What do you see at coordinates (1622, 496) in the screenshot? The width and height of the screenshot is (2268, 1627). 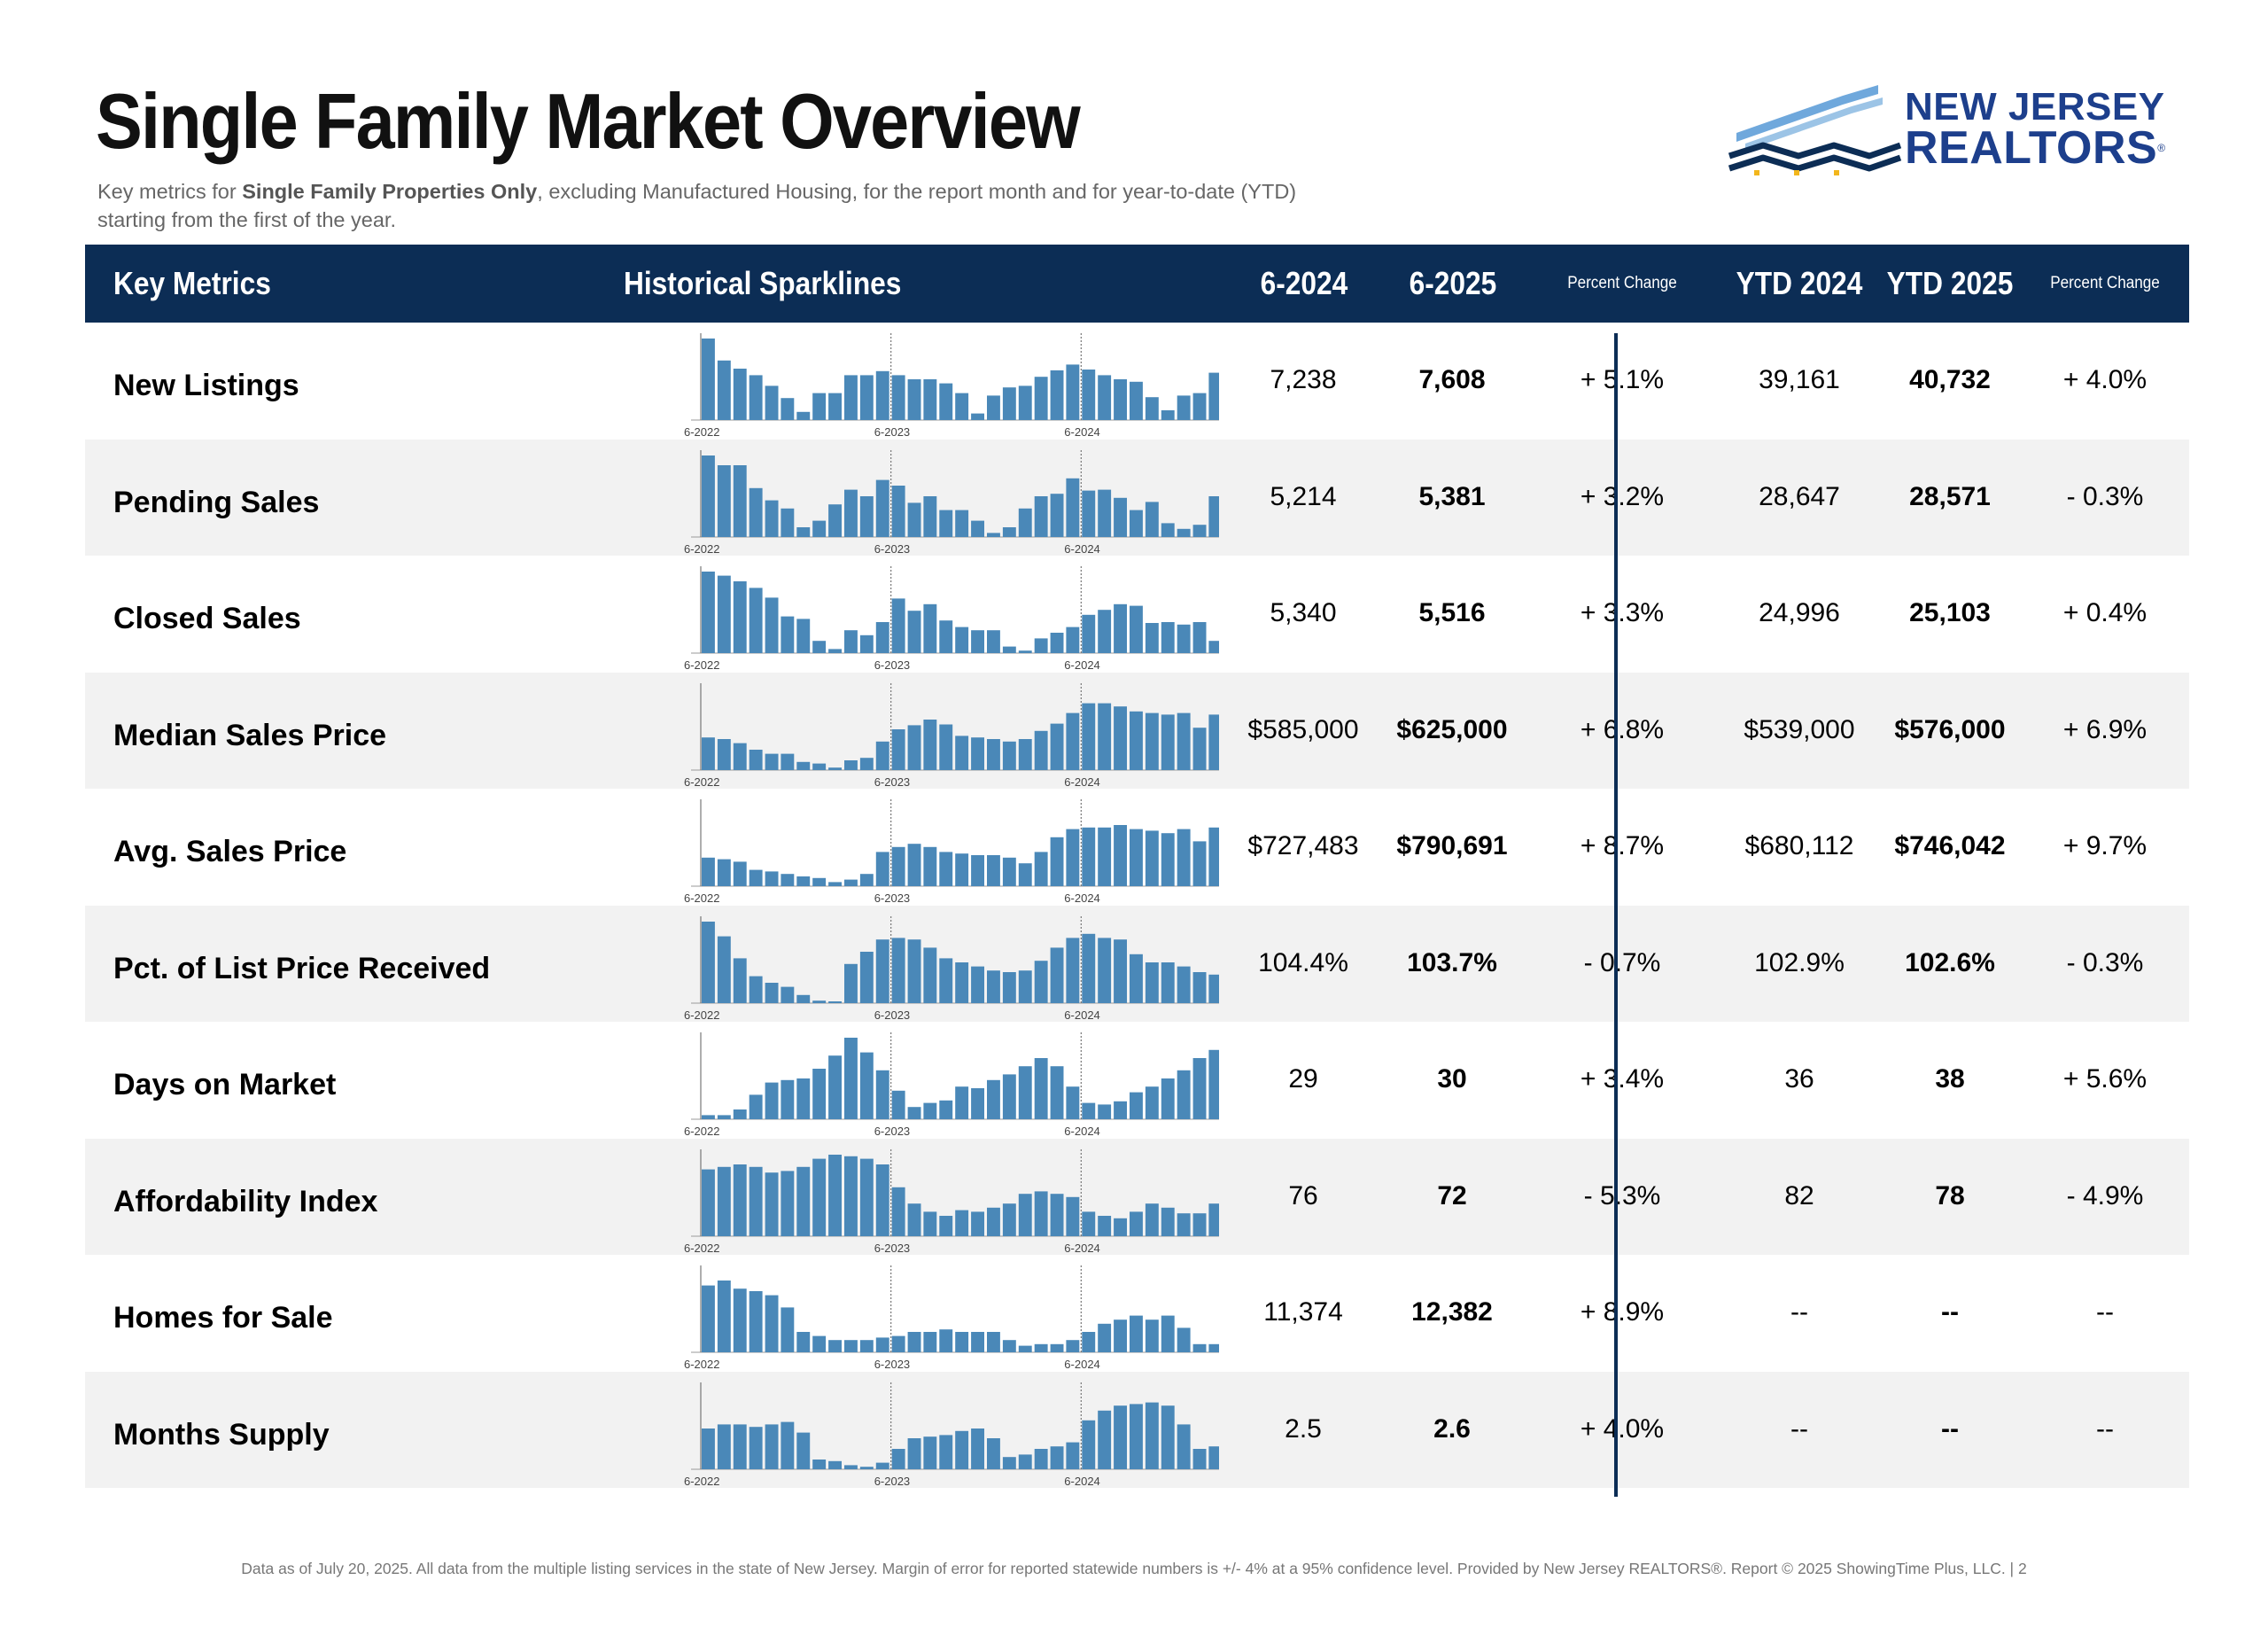 I see `percent-change: + 3.2%` at bounding box center [1622, 496].